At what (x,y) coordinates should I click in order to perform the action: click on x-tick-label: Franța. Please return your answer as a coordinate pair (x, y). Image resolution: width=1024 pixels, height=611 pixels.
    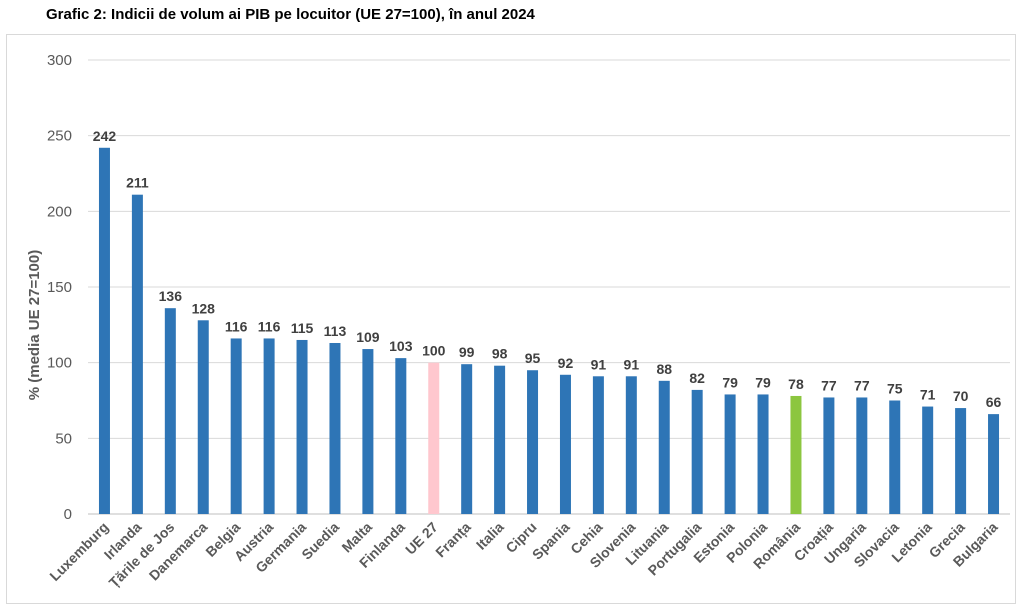
    Looking at the image, I should click on (453, 540).